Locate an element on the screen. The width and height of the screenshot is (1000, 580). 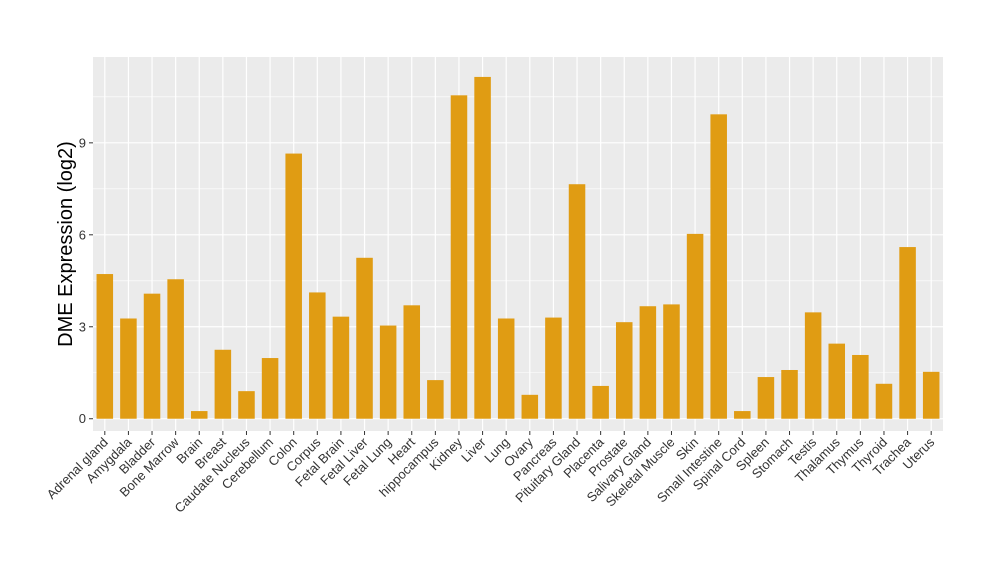
y-tick-label: 9 is located at coordinates (82, 142).